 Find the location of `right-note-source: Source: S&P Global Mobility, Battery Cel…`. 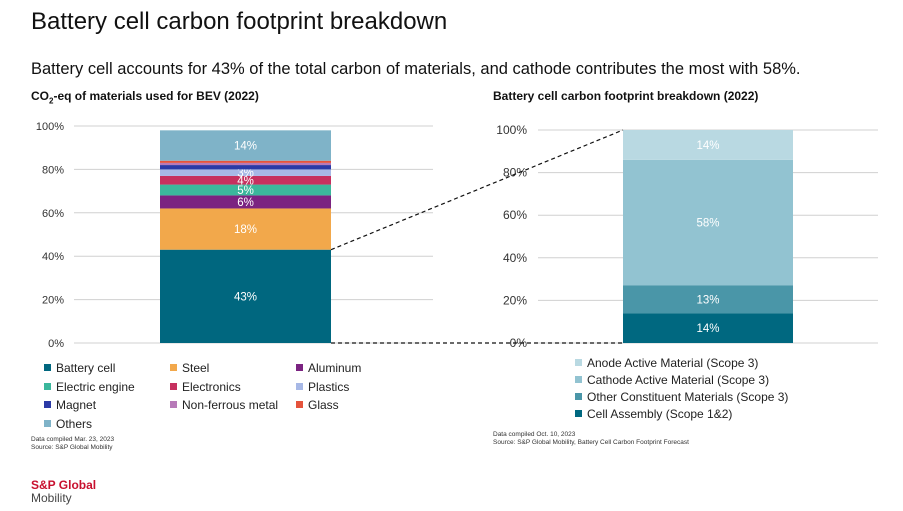

right-note-source: Source: S&P Global Mobility, Battery Cel… is located at coordinates (591, 442).